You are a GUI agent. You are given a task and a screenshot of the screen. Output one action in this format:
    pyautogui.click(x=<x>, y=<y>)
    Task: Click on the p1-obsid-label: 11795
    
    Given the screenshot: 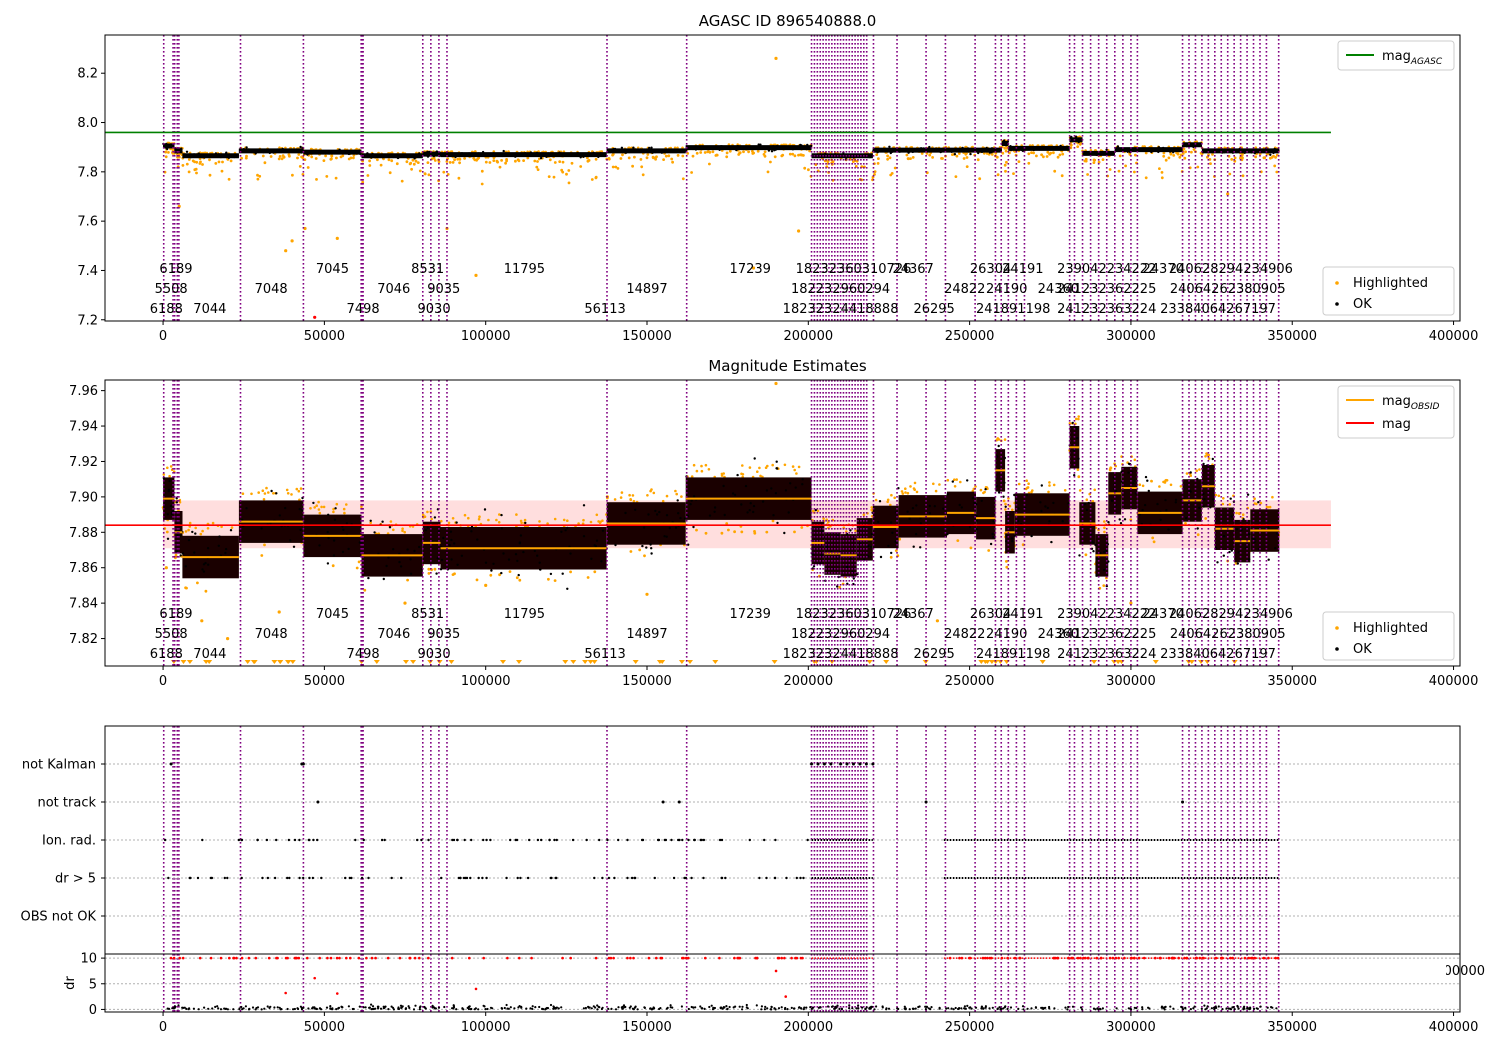 What is the action you would take?
    pyautogui.click(x=524, y=269)
    